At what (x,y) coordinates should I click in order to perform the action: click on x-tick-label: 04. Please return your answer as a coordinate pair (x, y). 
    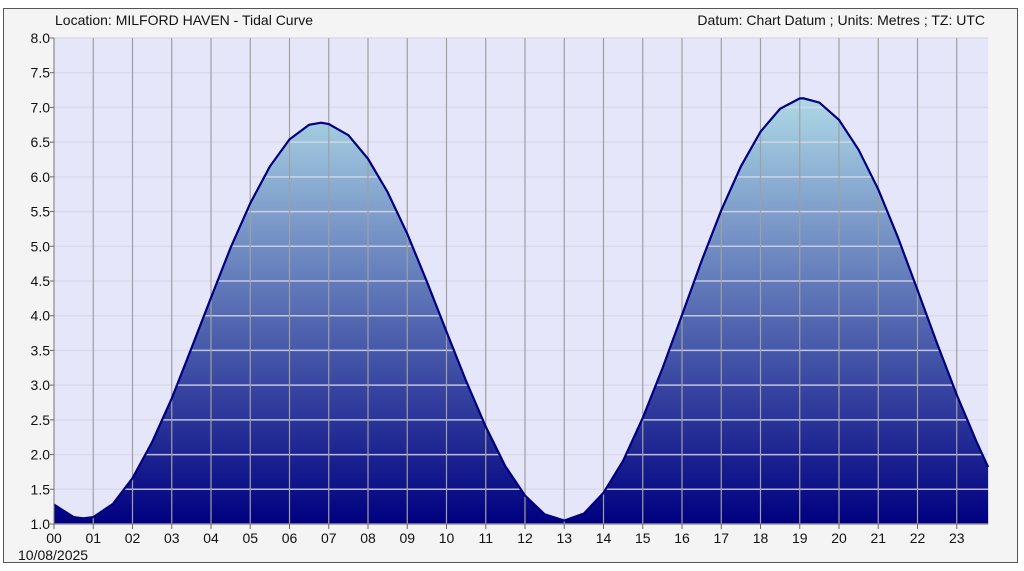
    Looking at the image, I should click on (211, 538).